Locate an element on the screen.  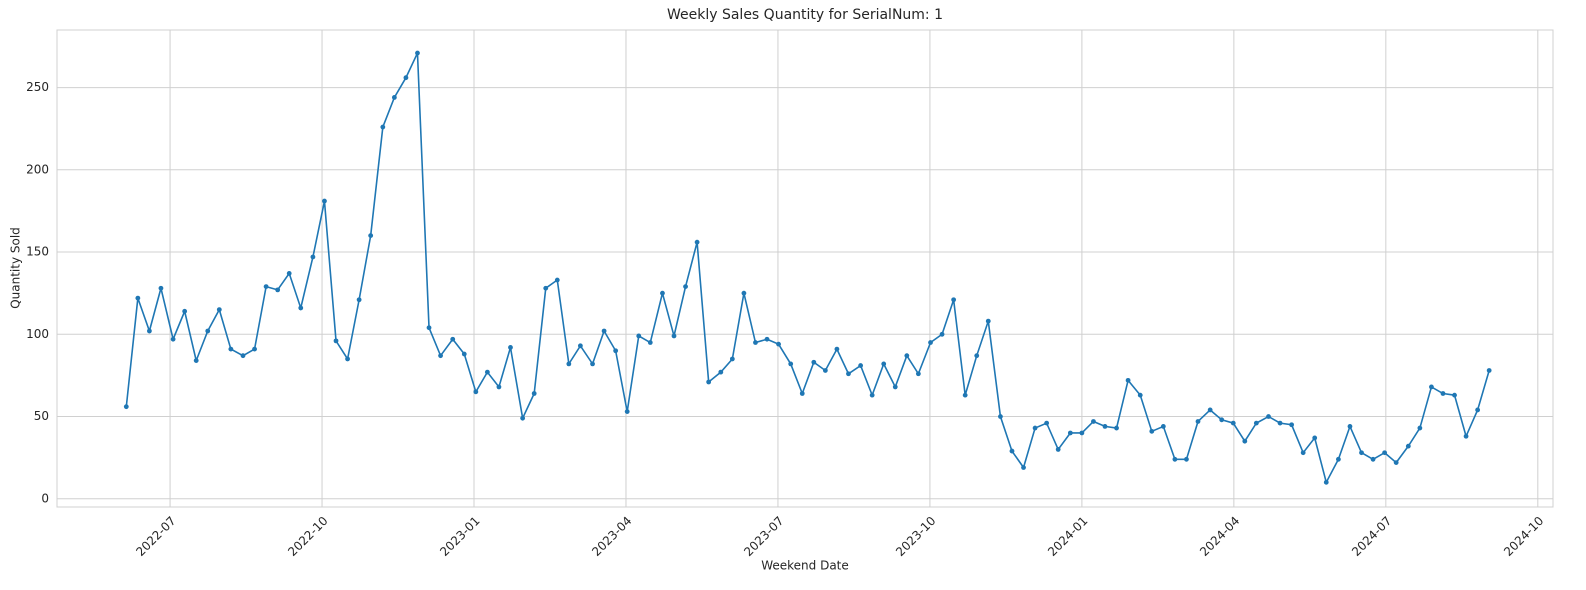
x-tick-label: 2023-10 is located at coordinates (915, 536).